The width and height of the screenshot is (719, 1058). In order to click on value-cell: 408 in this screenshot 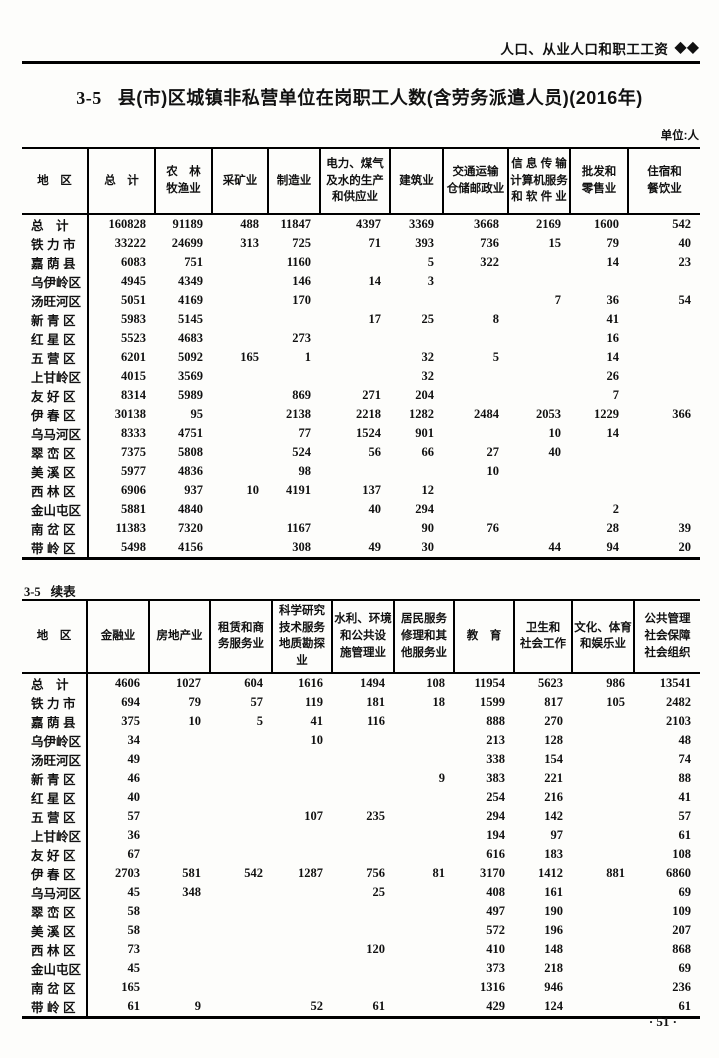, I will do `click(495, 891)`.